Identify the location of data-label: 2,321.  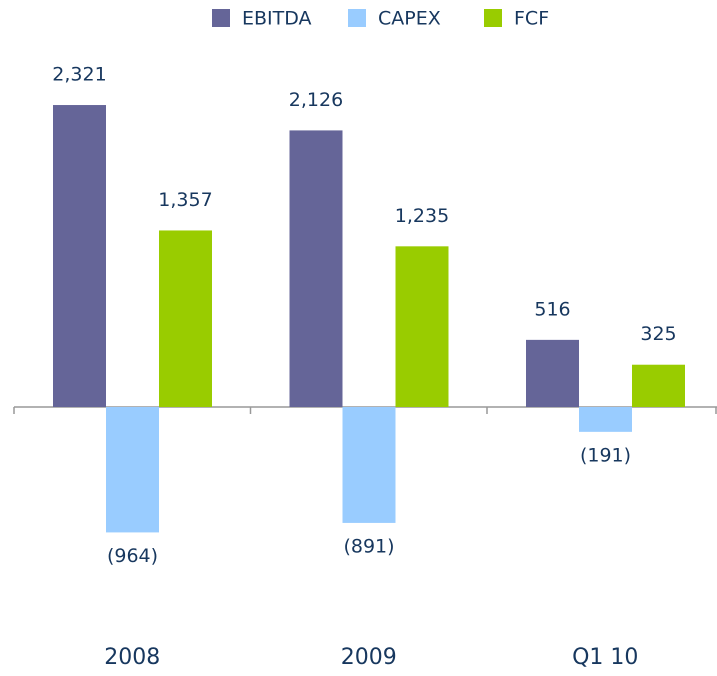
(79, 75).